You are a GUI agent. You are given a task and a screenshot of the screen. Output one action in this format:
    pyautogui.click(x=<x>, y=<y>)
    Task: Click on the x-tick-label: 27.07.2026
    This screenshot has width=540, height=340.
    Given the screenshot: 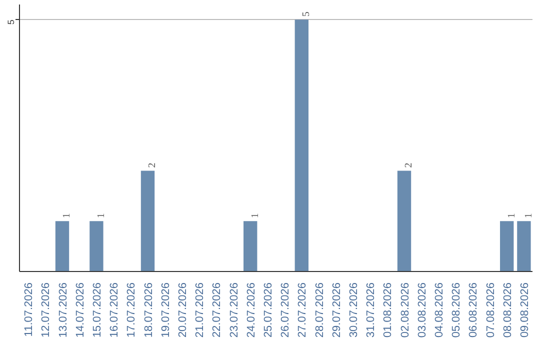 What is the action you would take?
    pyautogui.click(x=302, y=310)
    